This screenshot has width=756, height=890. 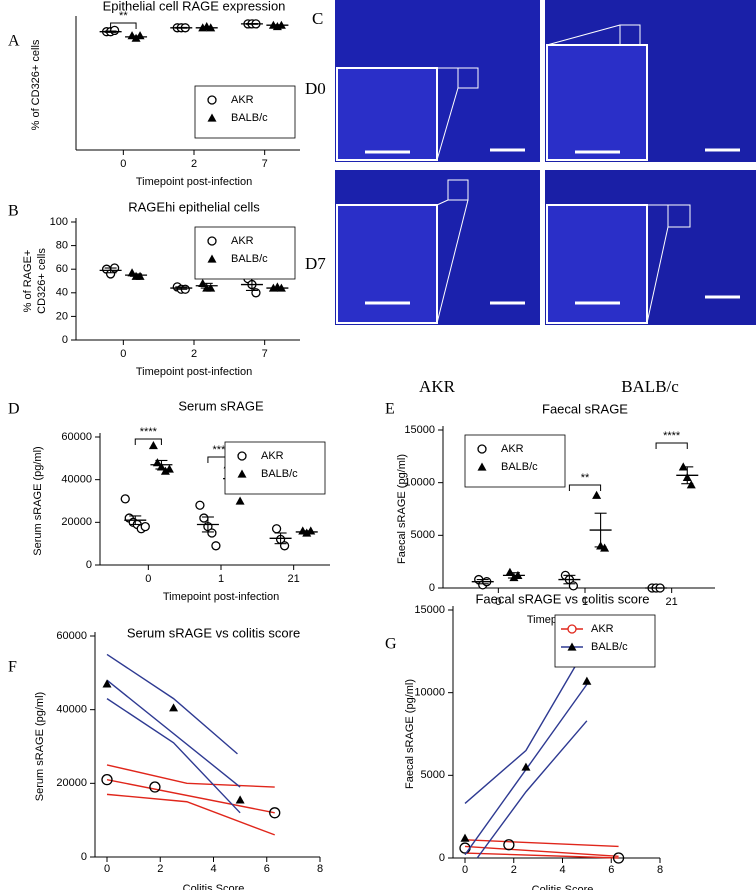 What do you see at coordinates (12, 667) in the screenshot?
I see `panel-letter: F` at bounding box center [12, 667].